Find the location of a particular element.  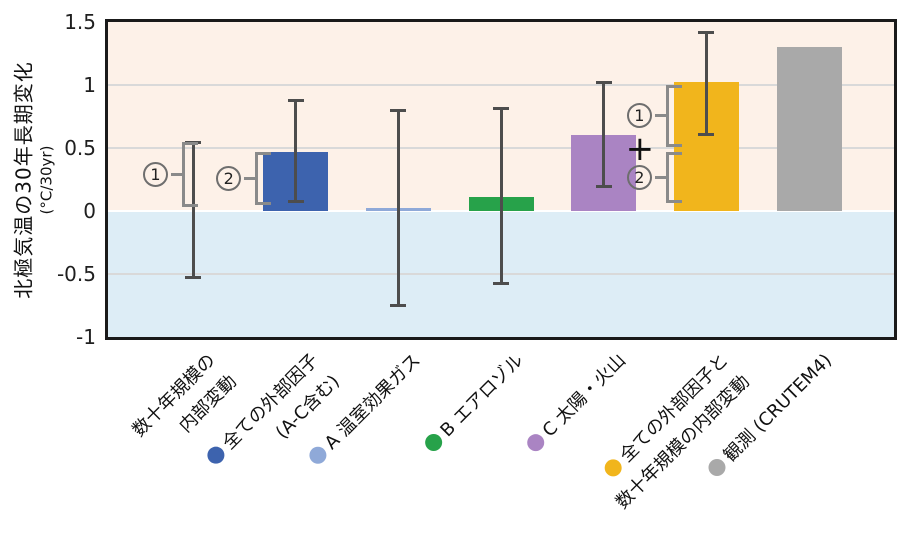

y-tick-label: 1.5 is located at coordinates (80, 22).